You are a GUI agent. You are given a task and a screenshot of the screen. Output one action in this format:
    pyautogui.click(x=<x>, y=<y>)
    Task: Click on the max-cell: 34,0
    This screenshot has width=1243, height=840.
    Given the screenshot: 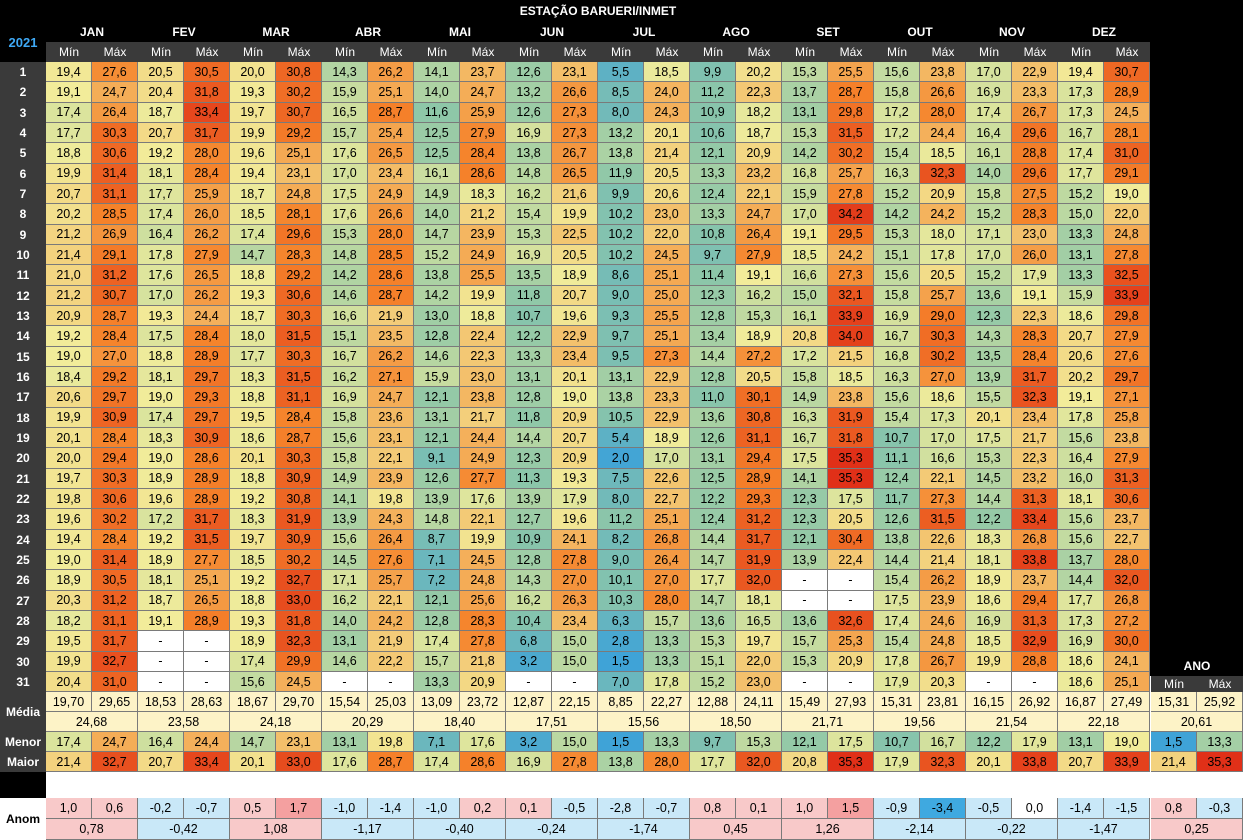 What is the action you would take?
    pyautogui.click(x=851, y=336)
    